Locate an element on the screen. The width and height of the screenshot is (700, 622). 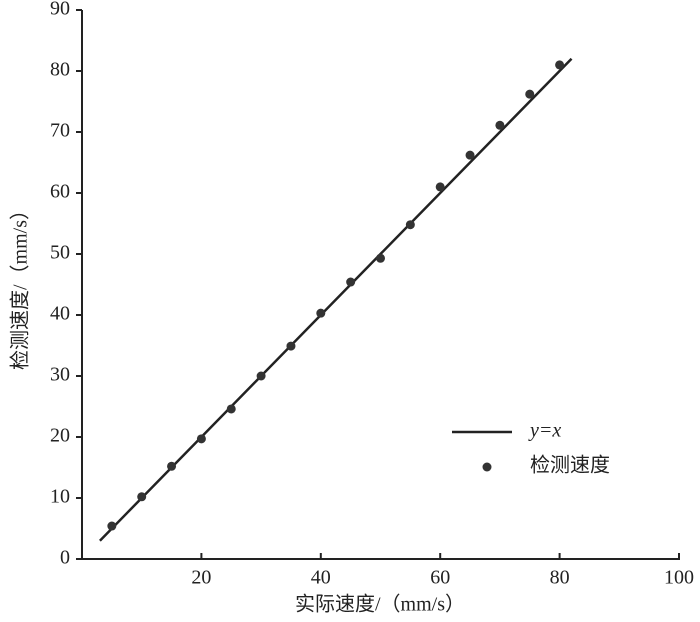
y-tick-label: 40 is located at coordinates (60, 314).